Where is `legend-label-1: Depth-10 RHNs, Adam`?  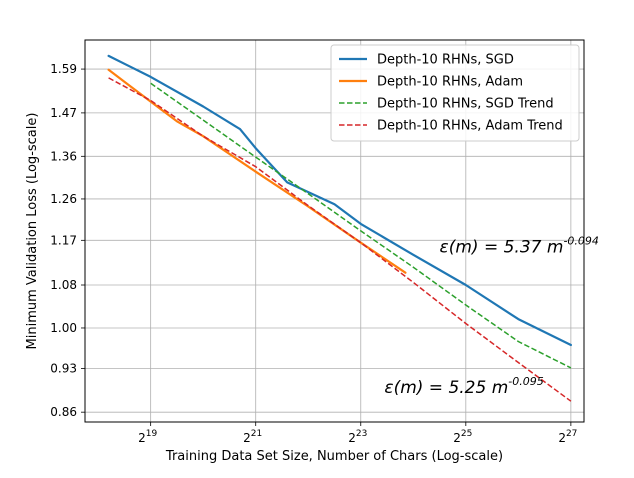
legend-label-1: Depth-10 RHNs, Adam is located at coordinates (450, 82).